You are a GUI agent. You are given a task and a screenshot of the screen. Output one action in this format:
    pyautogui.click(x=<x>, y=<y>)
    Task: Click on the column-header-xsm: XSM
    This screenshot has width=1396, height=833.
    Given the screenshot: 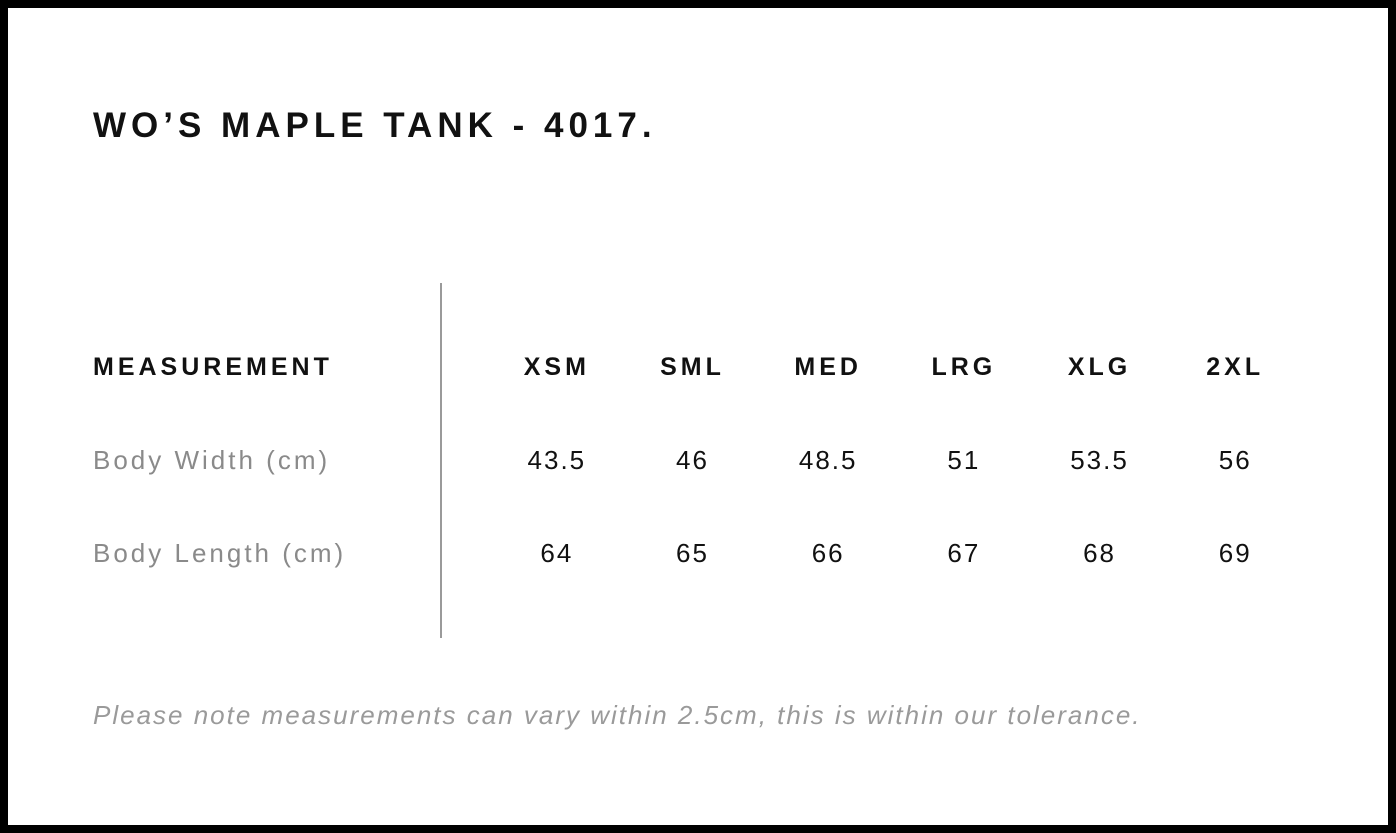 What is the action you would take?
    pyautogui.click(x=556, y=367)
    